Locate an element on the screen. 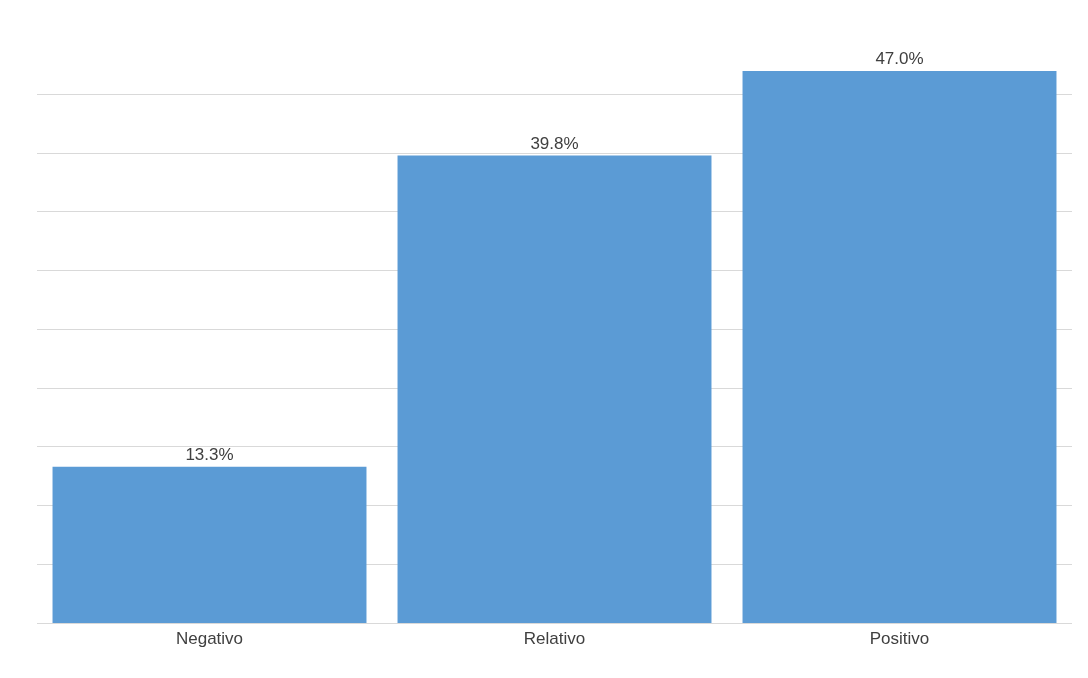 This screenshot has width=1088, height=678. x-tick-label: Positivo is located at coordinates (899, 639).